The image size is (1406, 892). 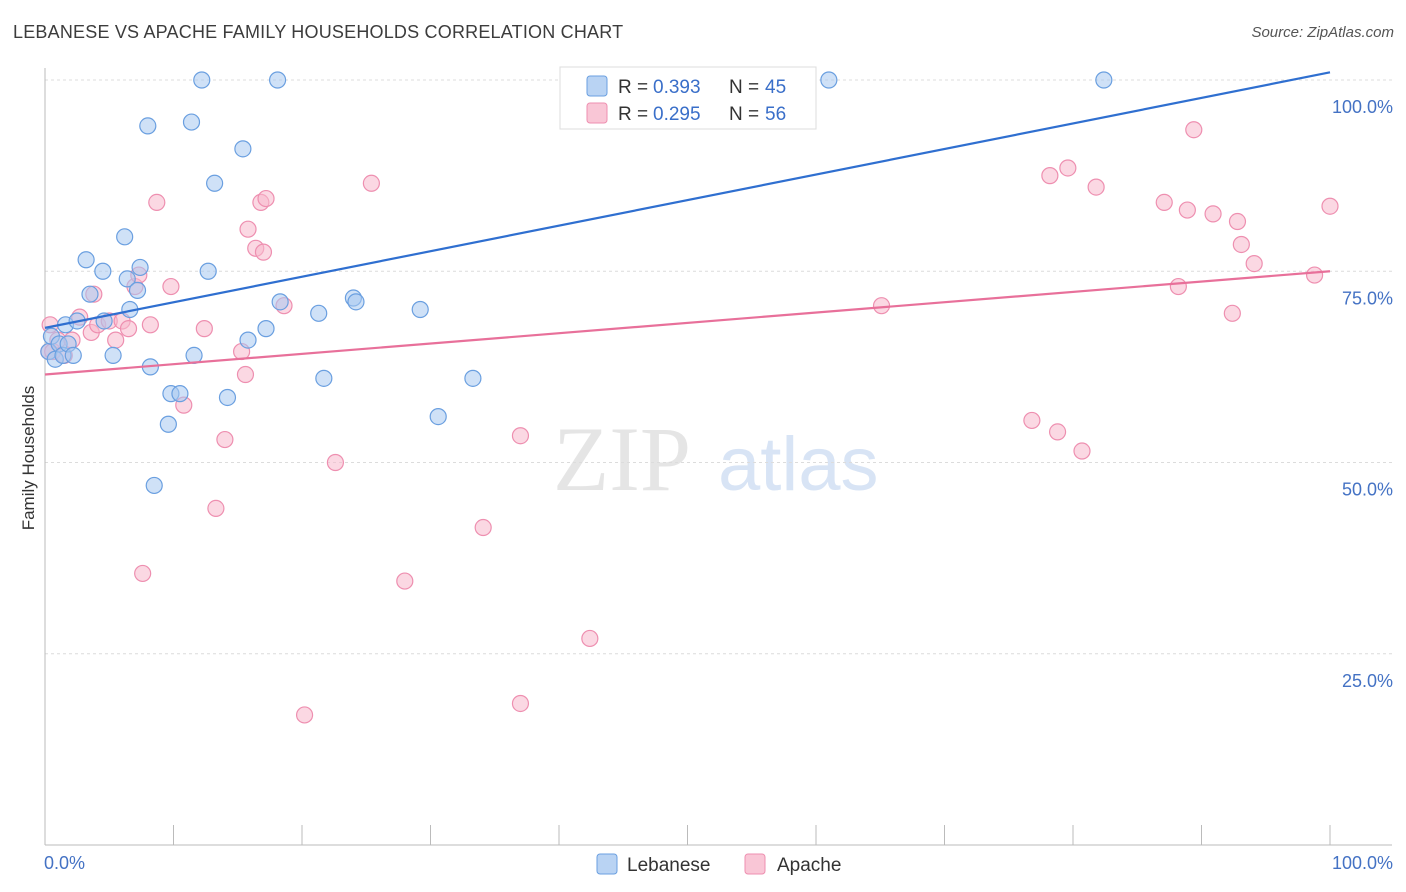 What do you see at coordinates (809, 865) in the screenshot?
I see `bottom-legend-apache: Apache` at bounding box center [809, 865].